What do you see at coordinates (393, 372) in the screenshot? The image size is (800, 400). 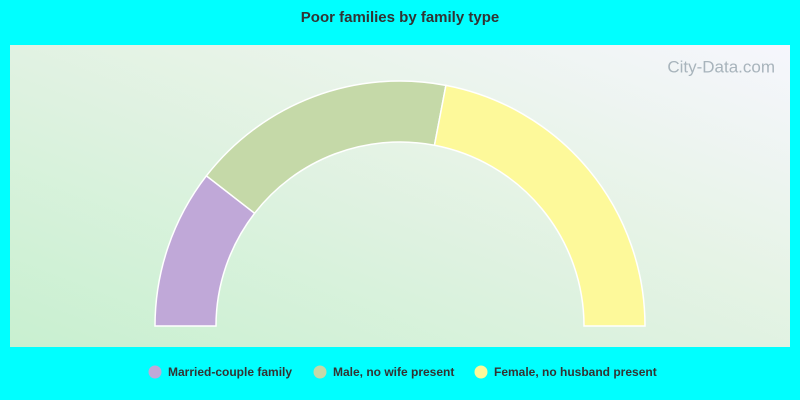 I see `legend-label: Male, no wife present` at bounding box center [393, 372].